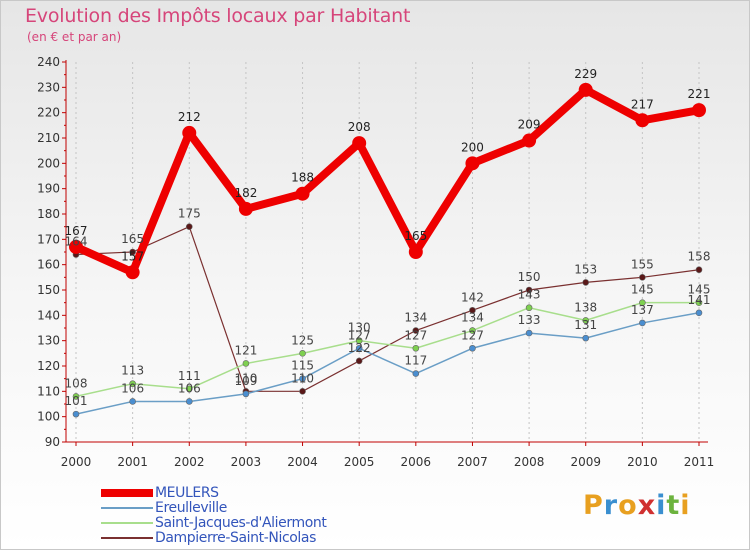 This screenshot has width=750, height=550. Describe the element at coordinates (48, 341) in the screenshot. I see `y-tick-label: 130` at that location.